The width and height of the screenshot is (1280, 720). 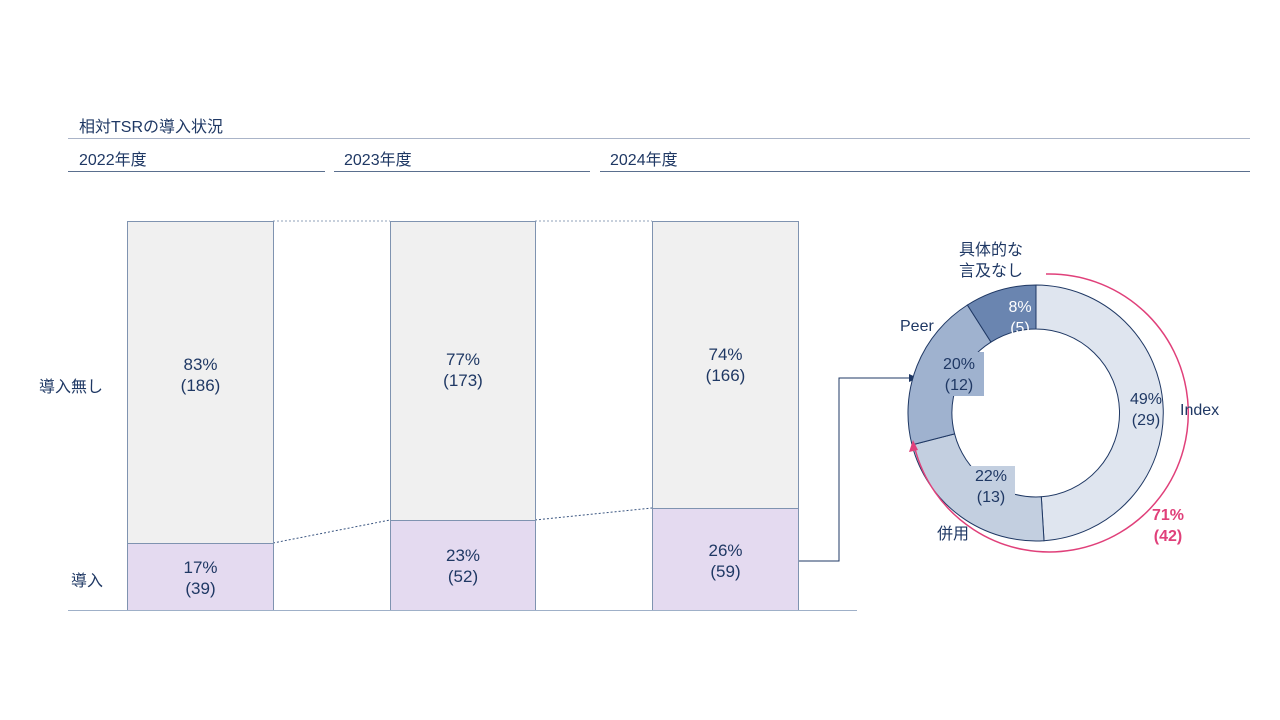 What do you see at coordinates (1146, 410) in the screenshot?
I see `donut-index-value: 49% (29)` at bounding box center [1146, 410].